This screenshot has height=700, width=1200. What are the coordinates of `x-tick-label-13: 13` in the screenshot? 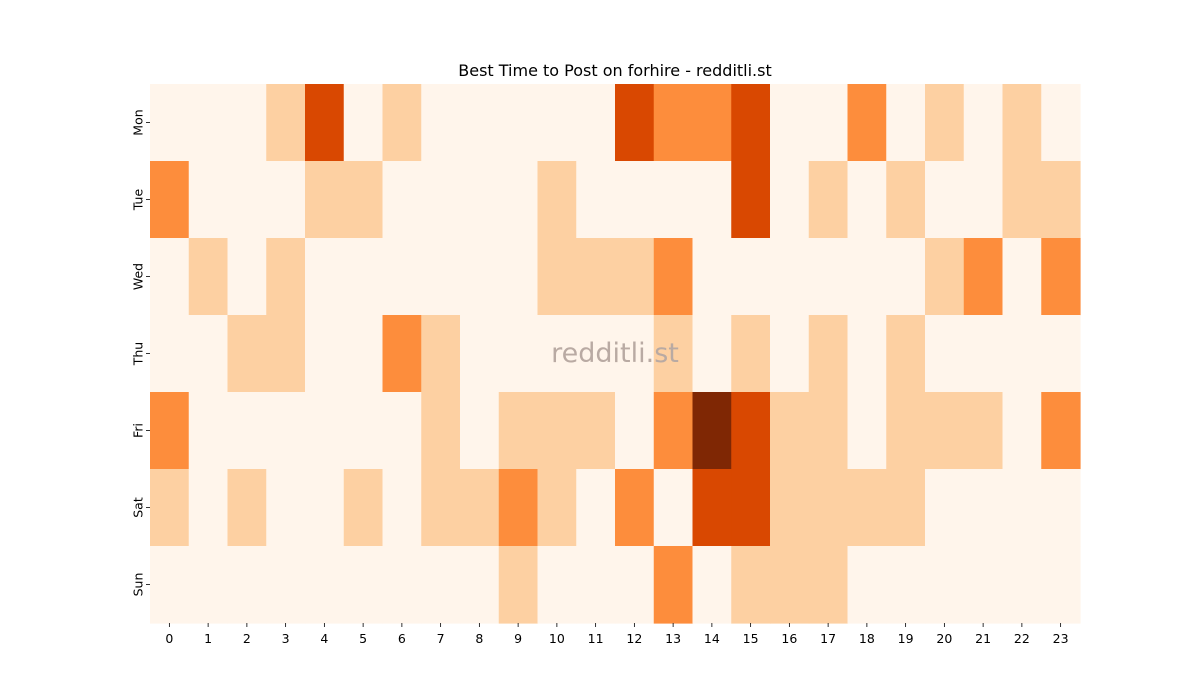 It's located at (673, 638).